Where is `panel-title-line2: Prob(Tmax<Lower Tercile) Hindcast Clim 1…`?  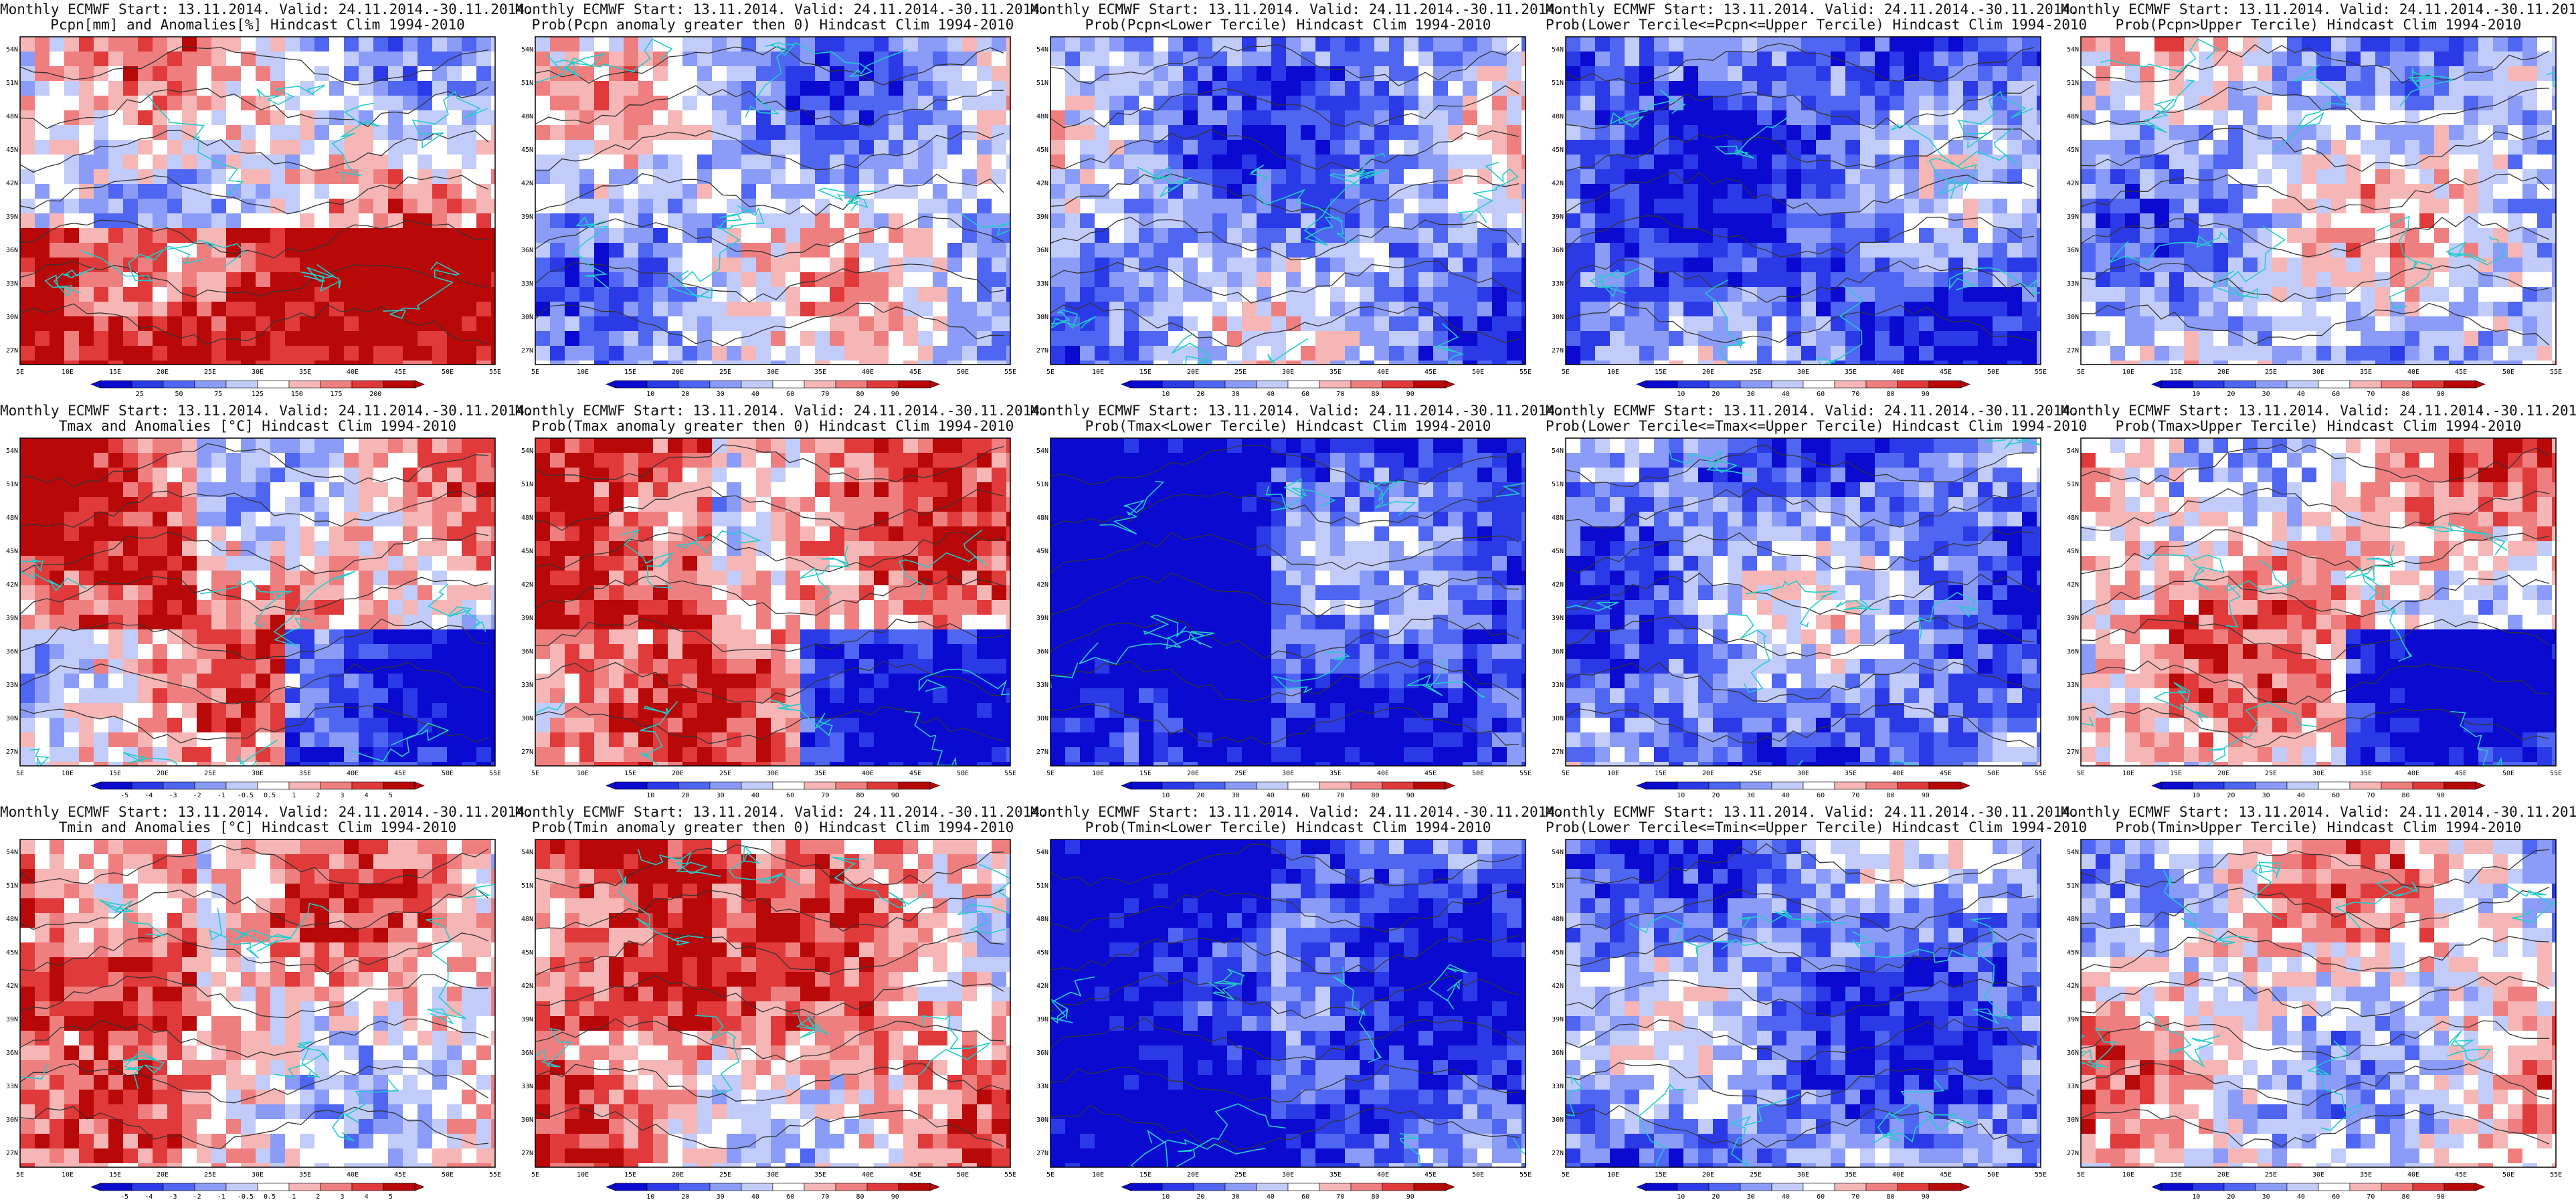 panel-title-line2: Prob(Tmax<Lower Tercile) Hindcast Clim 1… is located at coordinates (1288, 426).